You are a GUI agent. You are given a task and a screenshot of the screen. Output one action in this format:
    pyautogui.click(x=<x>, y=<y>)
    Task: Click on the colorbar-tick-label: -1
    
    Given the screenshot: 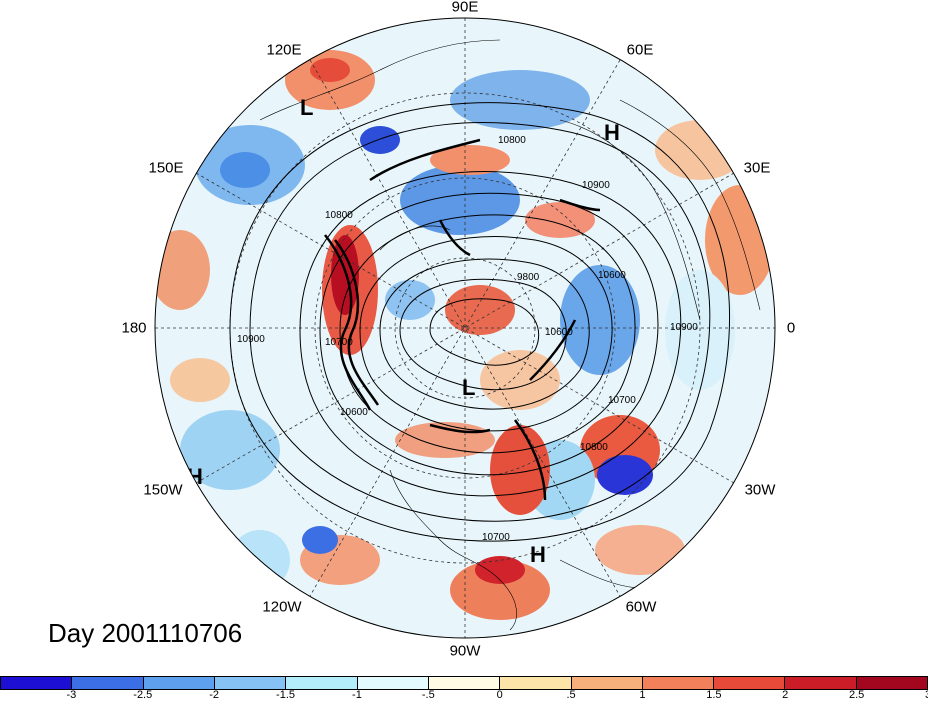 What is the action you would take?
    pyautogui.click(x=357, y=695)
    